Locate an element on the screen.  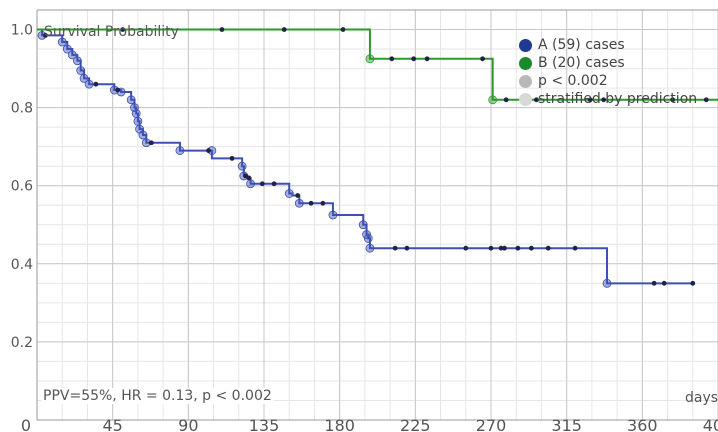
x-tick-label: 360 is located at coordinates (642, 424).